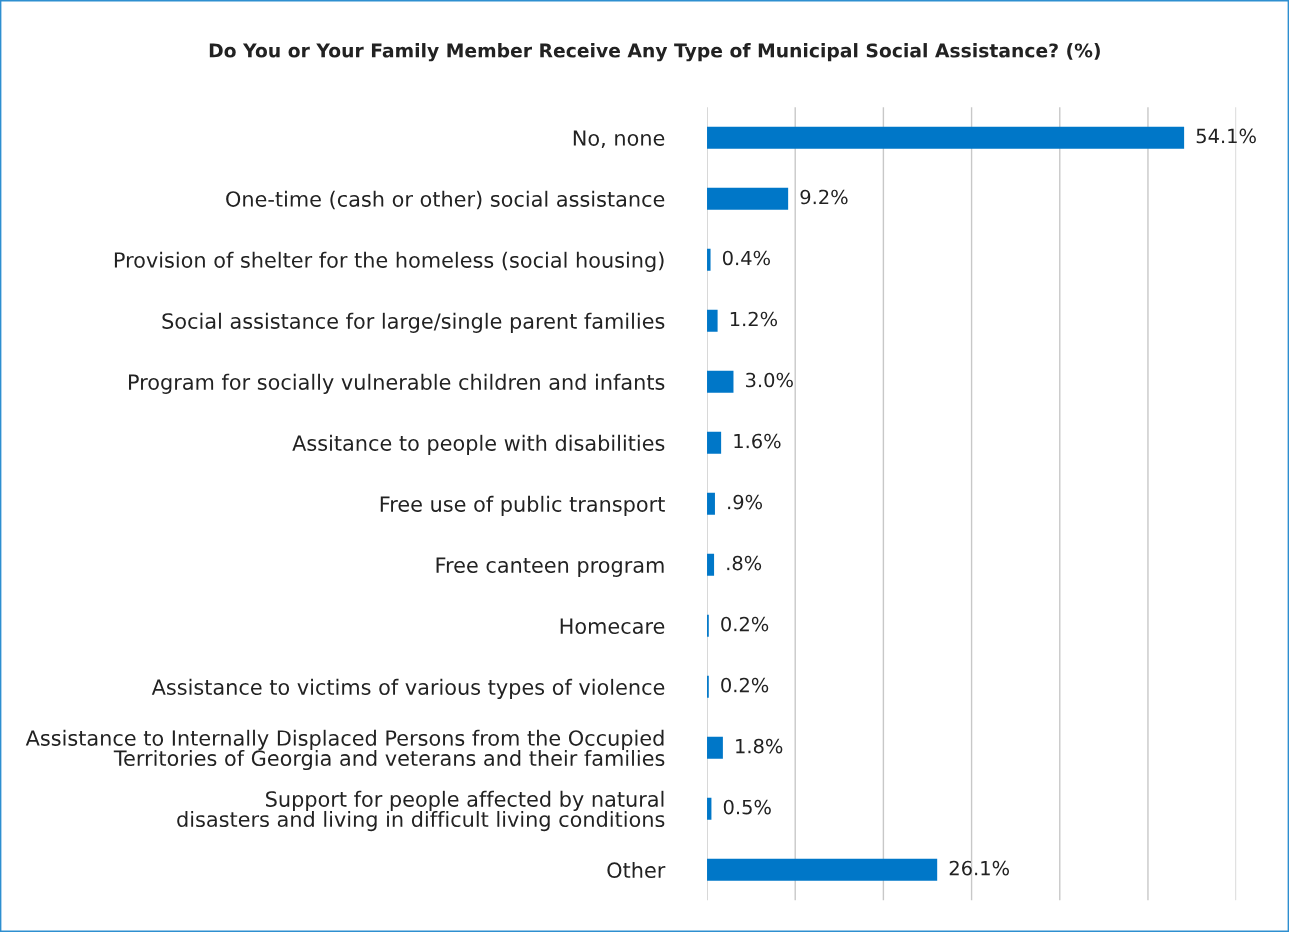 The image size is (1289, 932). What do you see at coordinates (522, 505) in the screenshot?
I see `y-tick-label: Free use of public transport` at bounding box center [522, 505].